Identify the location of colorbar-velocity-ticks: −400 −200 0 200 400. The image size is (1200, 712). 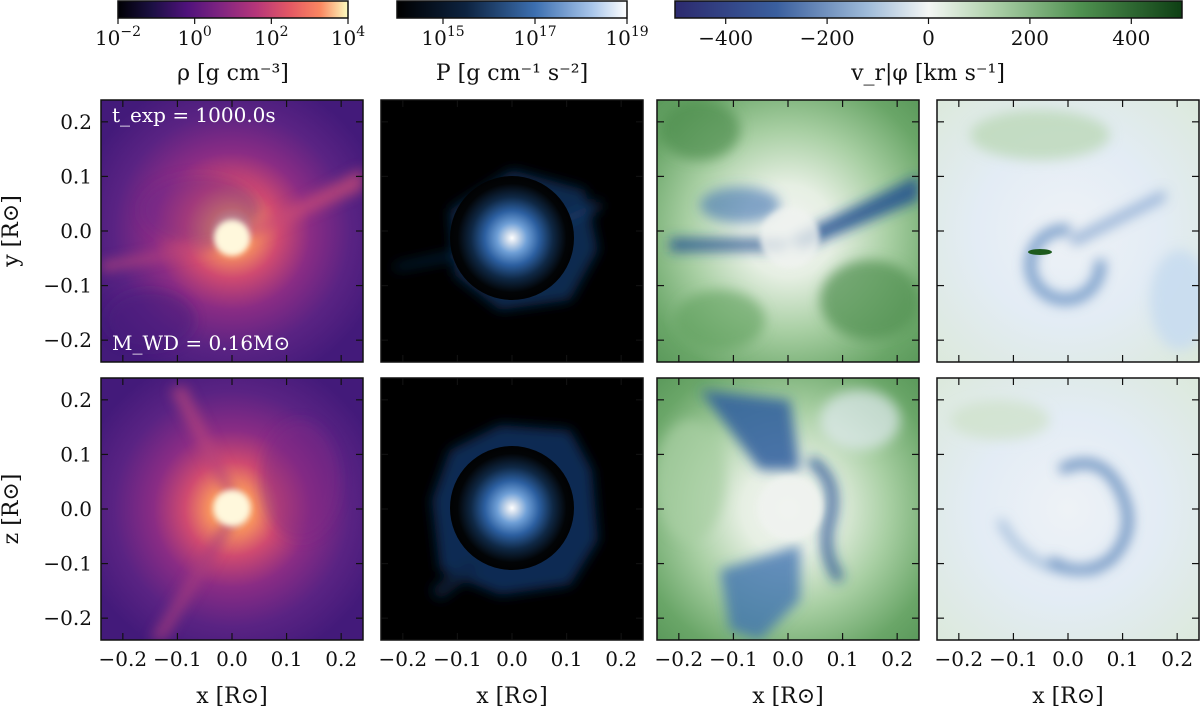
(924, 34).